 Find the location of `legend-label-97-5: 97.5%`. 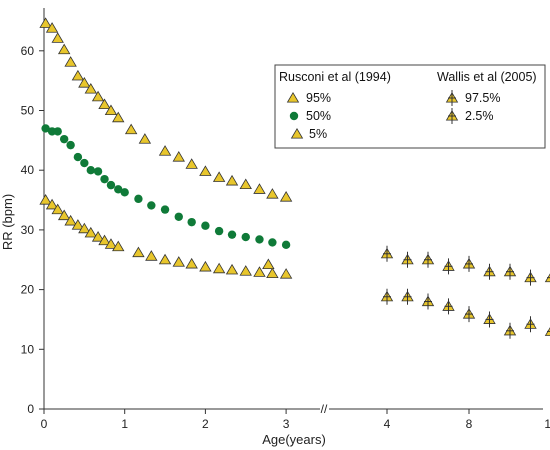

legend-label-97-5: 97.5% is located at coordinates (482, 98).